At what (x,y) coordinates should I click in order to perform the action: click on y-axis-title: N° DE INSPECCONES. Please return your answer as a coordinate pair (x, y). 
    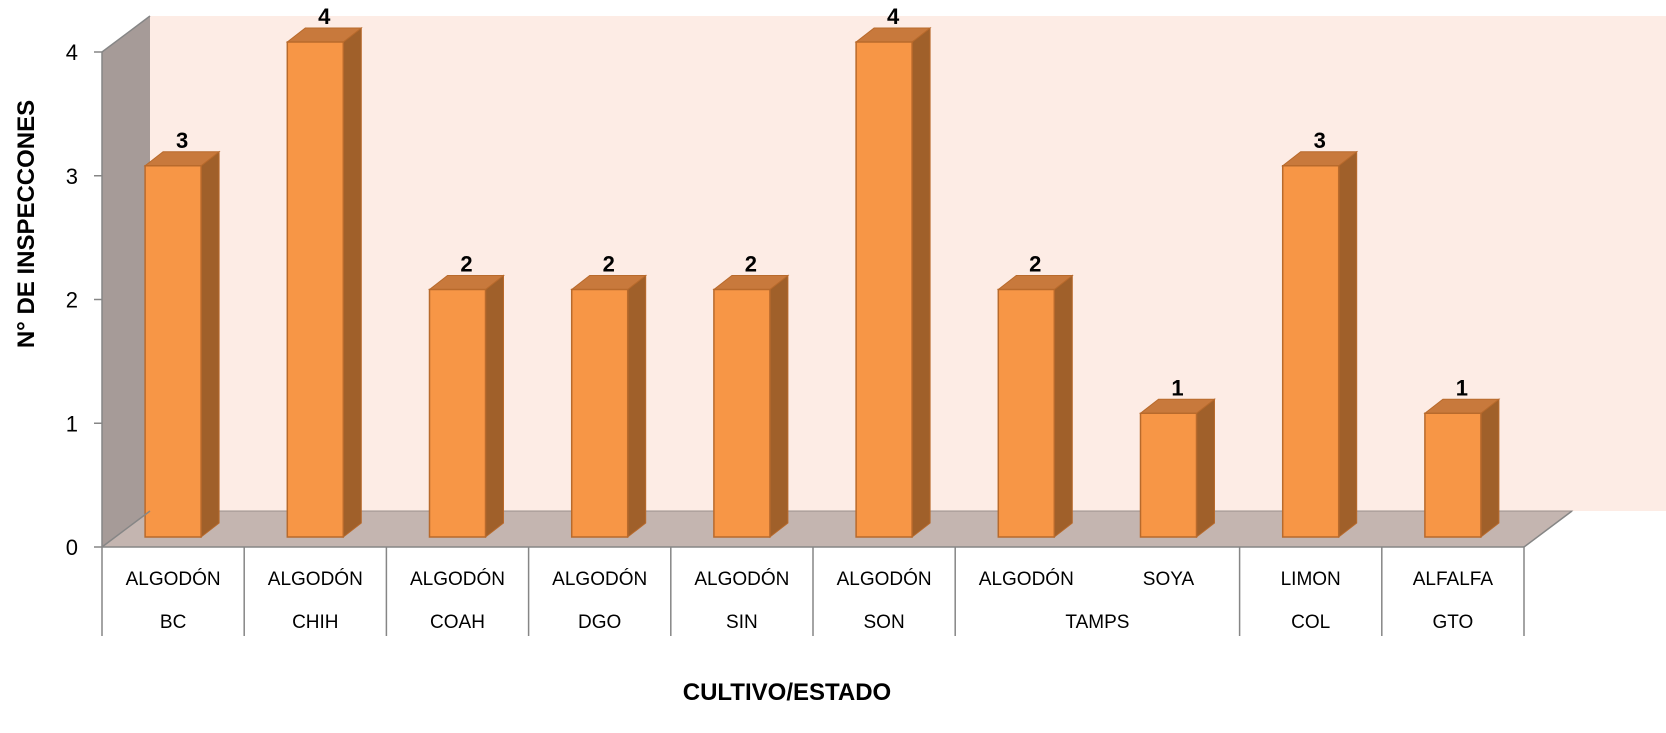
    Looking at the image, I should click on (26, 224).